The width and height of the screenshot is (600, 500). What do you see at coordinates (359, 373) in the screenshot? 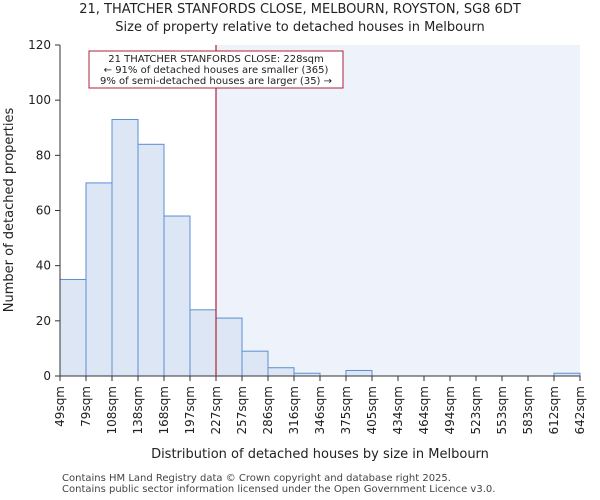
I see `bar-375sqm` at bounding box center [359, 373].